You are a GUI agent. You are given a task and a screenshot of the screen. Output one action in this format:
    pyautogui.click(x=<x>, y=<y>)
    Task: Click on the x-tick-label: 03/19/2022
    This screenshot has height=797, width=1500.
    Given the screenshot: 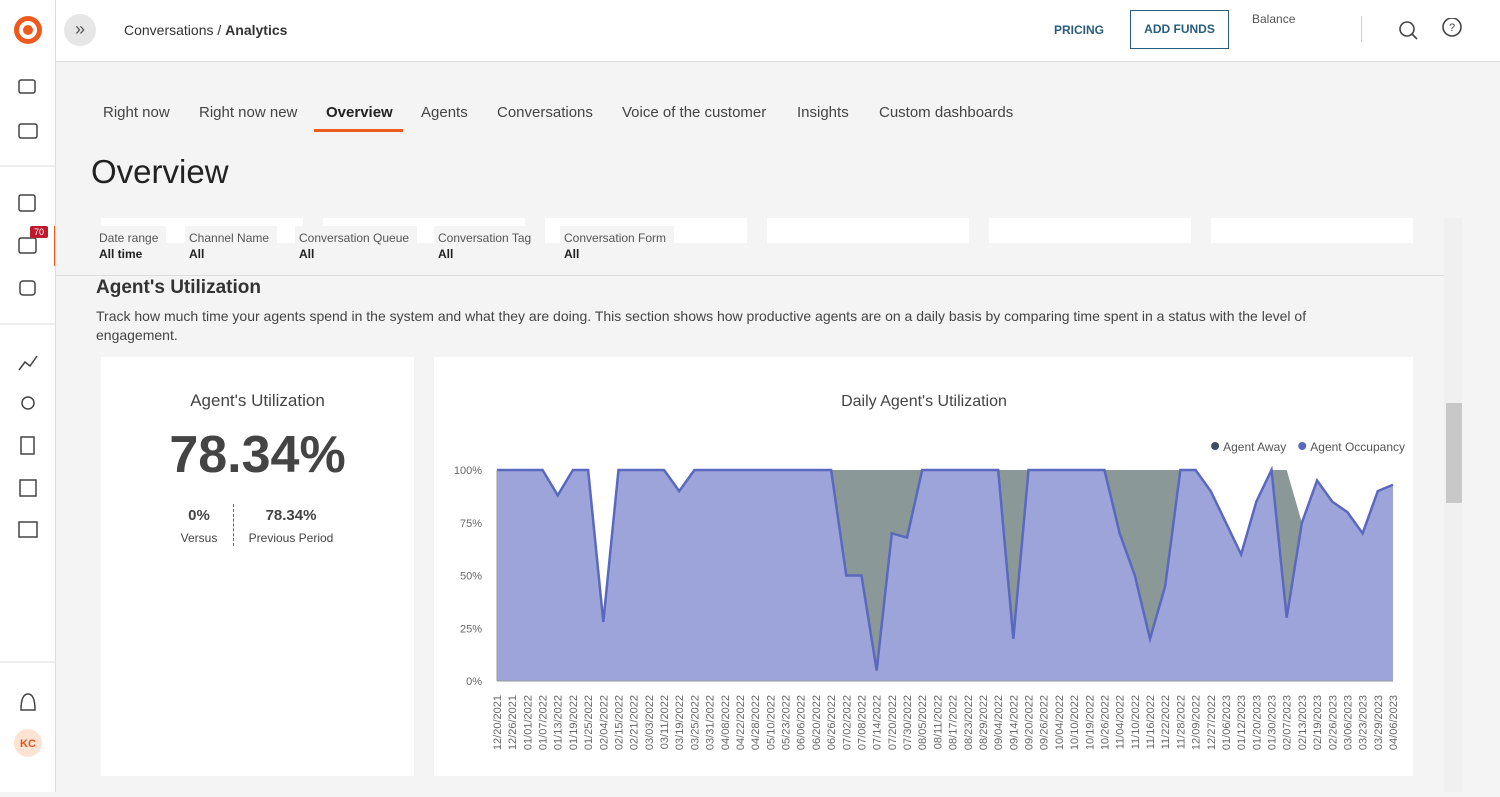 What is the action you would take?
    pyautogui.click(x=680, y=722)
    